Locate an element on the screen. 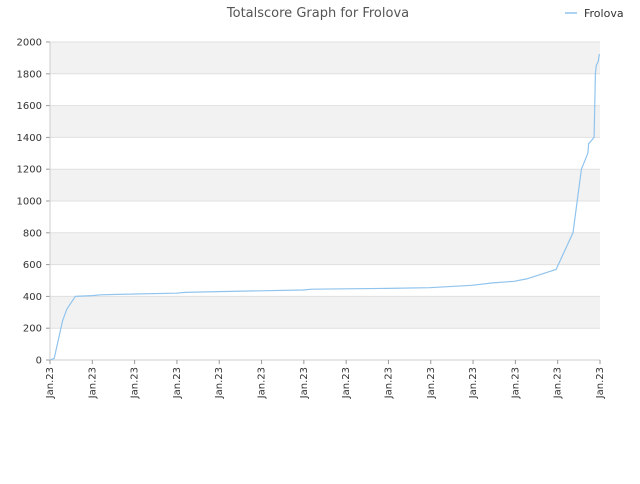 This screenshot has width=640, height=484. legend-label: Frolova is located at coordinates (604, 13).